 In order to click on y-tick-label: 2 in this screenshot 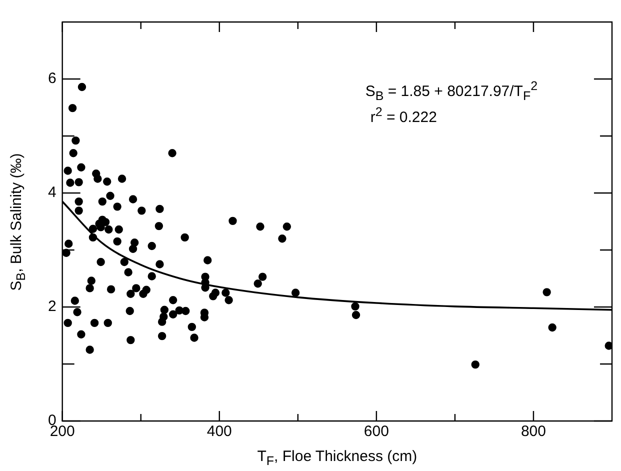, I will do `click(52, 307)`.